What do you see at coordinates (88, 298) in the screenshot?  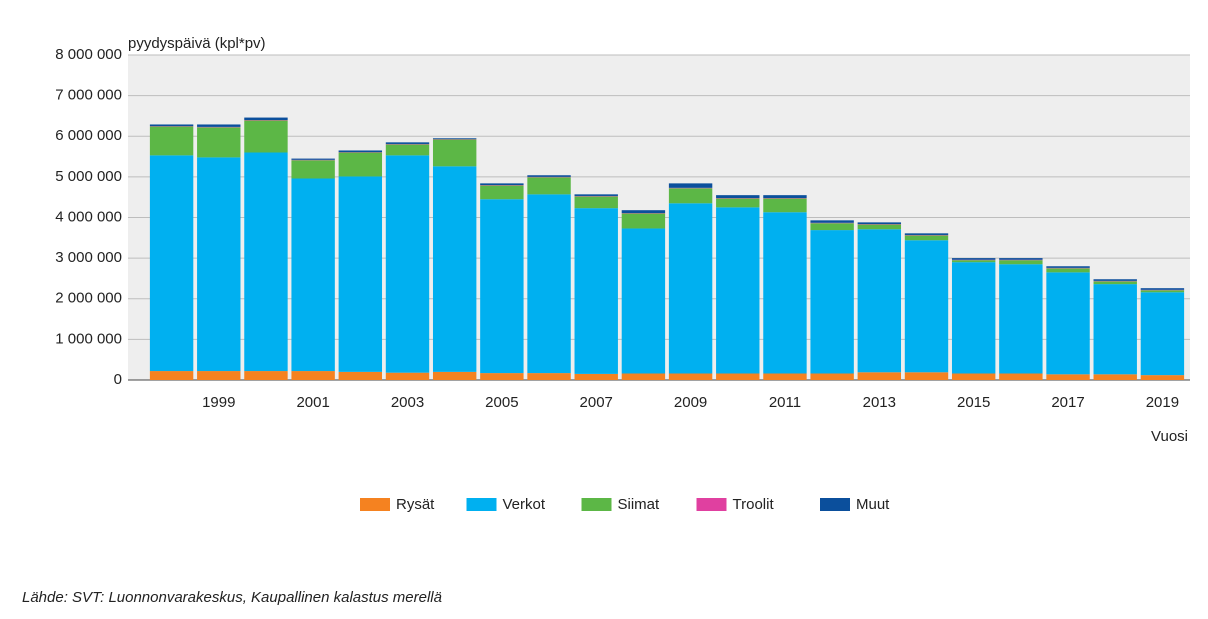 I see `y-tick-label: 2 000 000` at bounding box center [88, 298].